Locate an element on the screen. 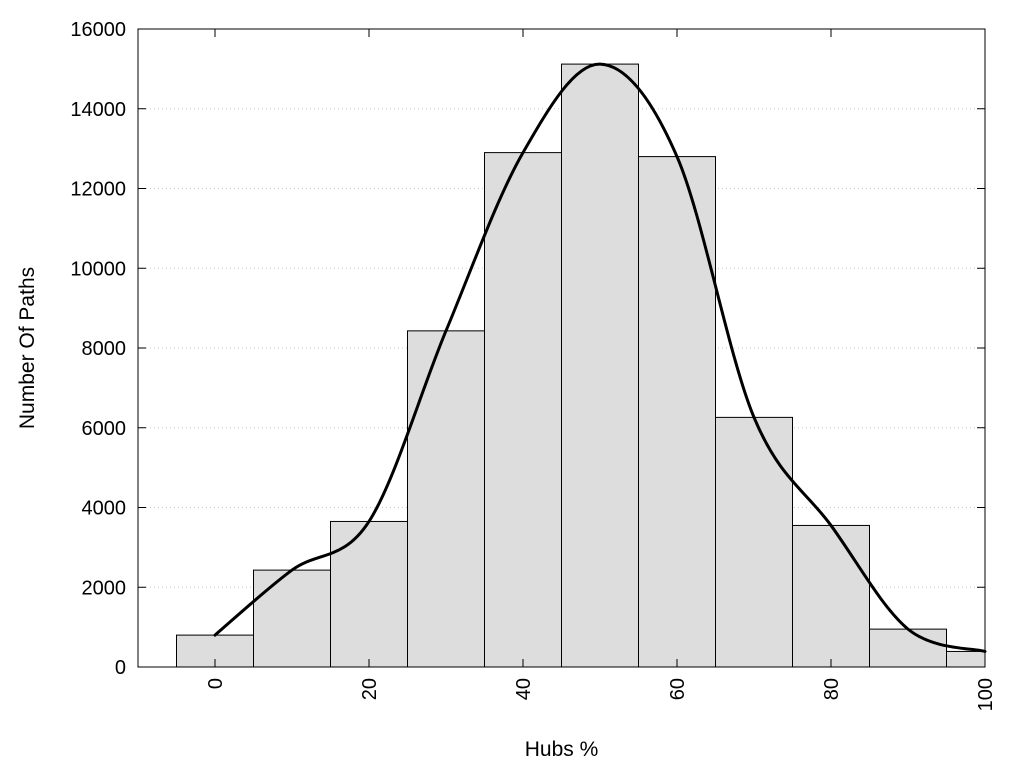 The image size is (1024, 768). y-tick-label: 2000 is located at coordinates (104, 588).